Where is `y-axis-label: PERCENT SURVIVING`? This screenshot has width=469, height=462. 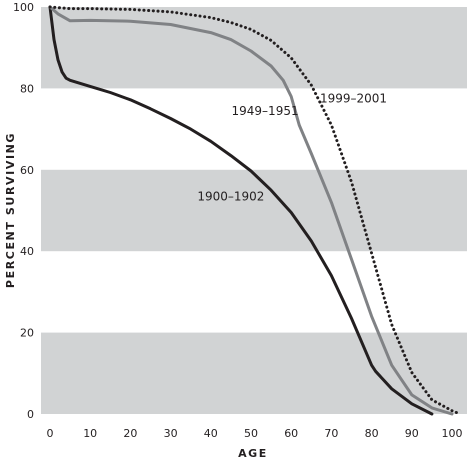 y-axis-label: PERCENT SURVIVING is located at coordinates (10, 210).